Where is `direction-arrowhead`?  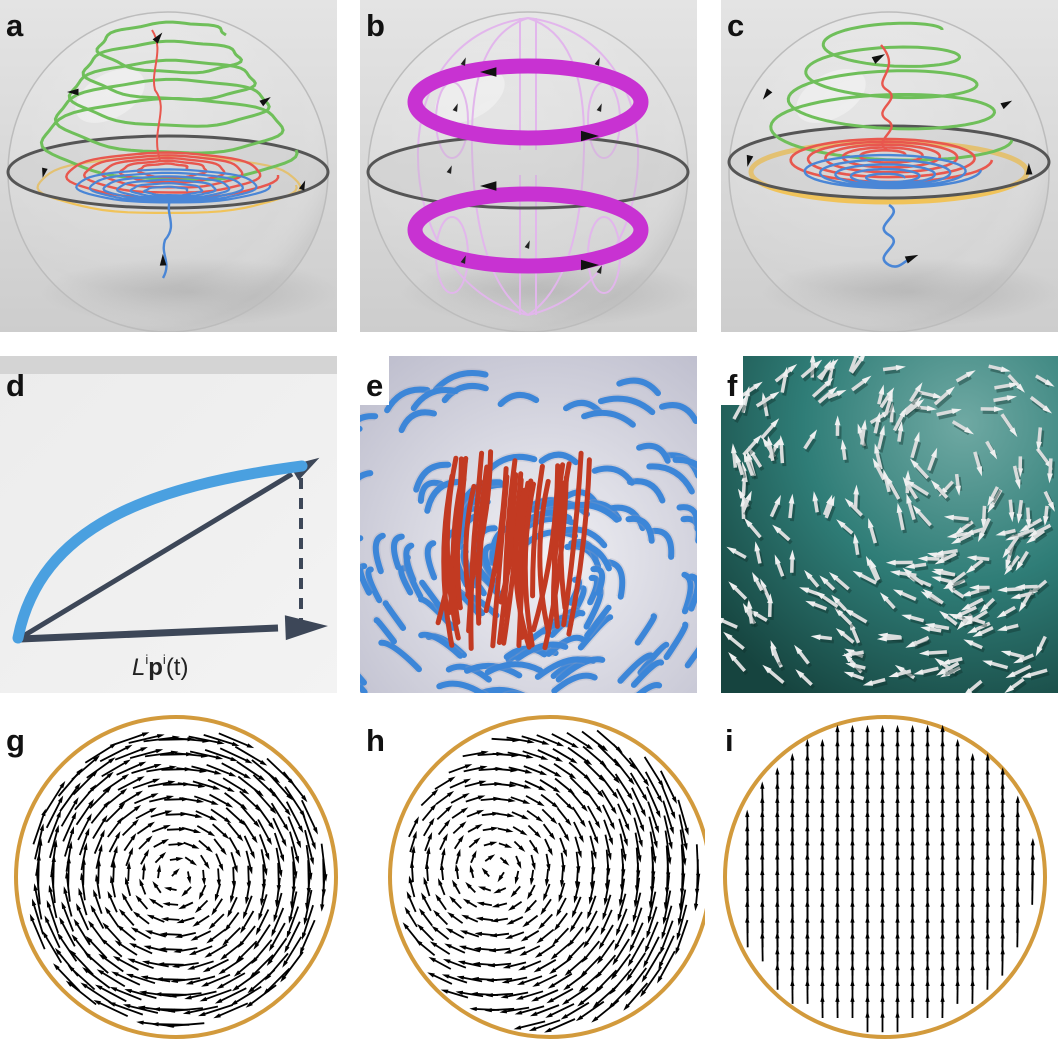 direction-arrowhead is located at coordinates (1006, 105).